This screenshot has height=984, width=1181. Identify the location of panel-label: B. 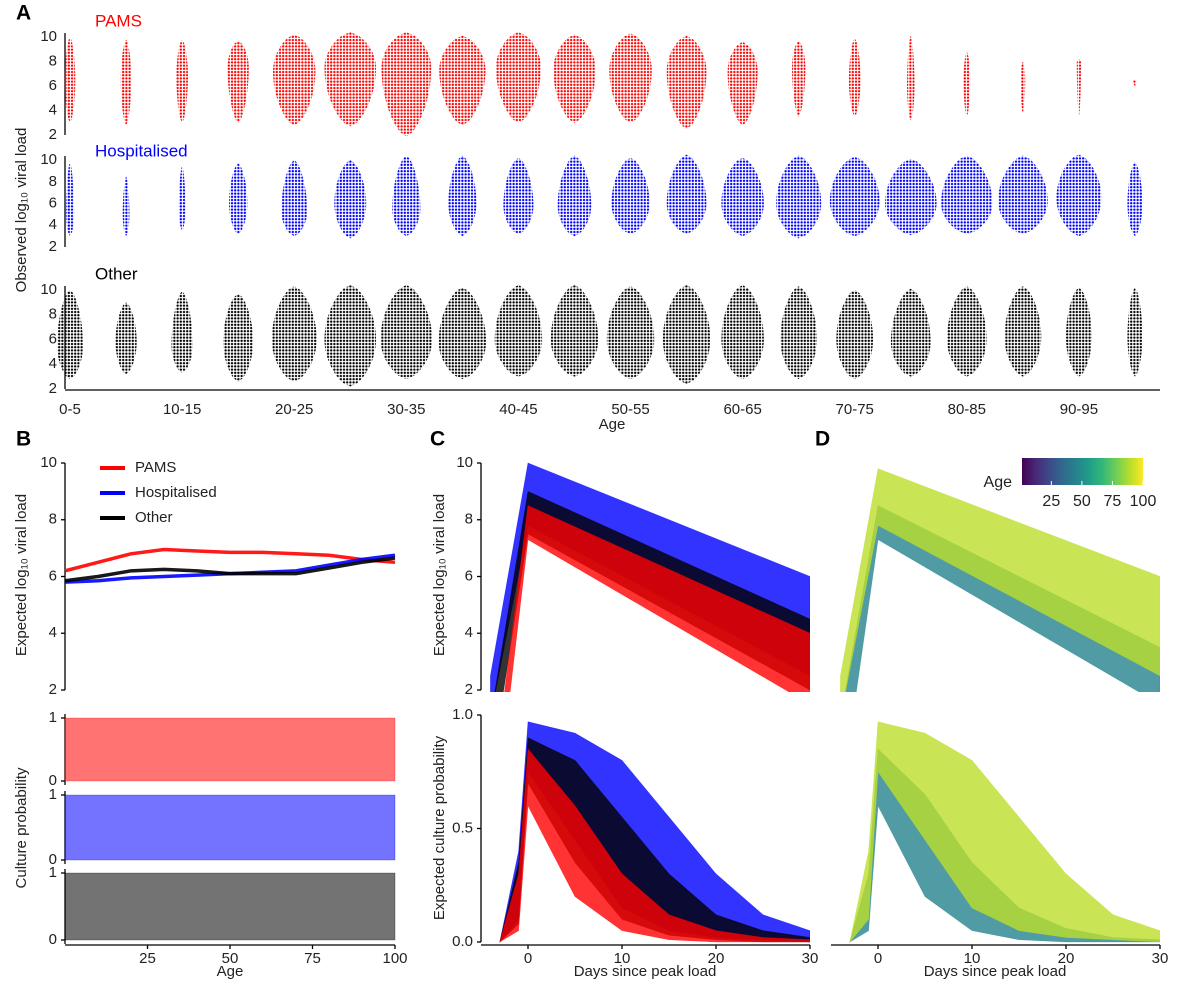
(23, 439).